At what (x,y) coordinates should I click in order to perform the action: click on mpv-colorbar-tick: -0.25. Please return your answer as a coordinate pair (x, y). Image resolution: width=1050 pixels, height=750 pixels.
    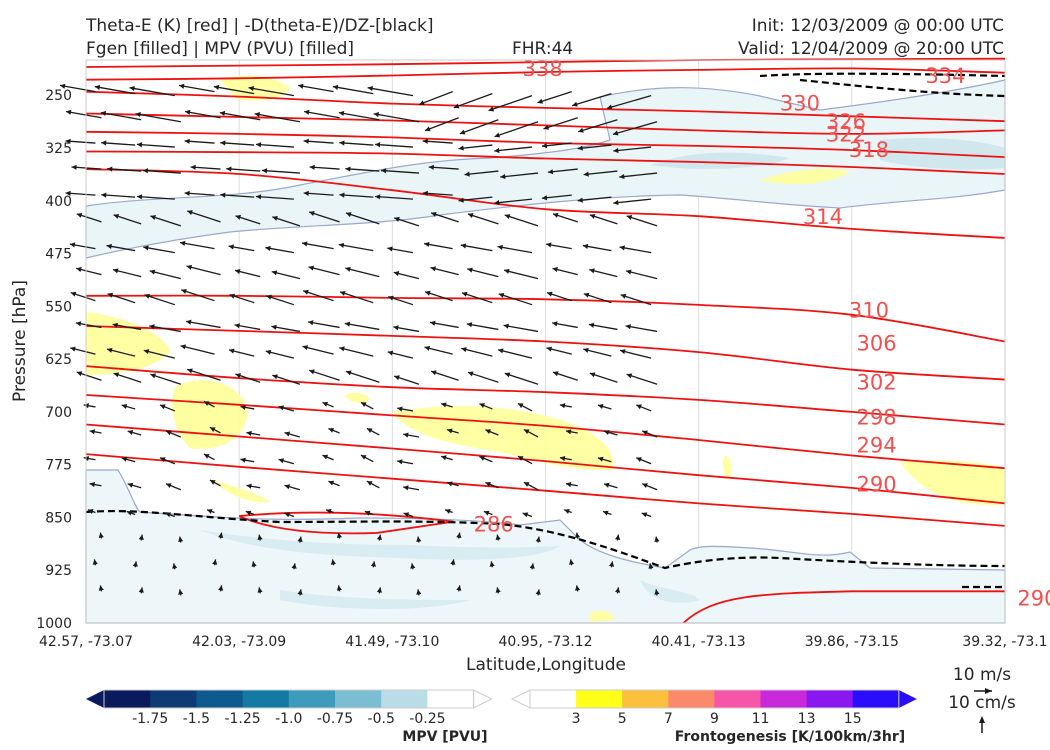
    Looking at the image, I should click on (427, 719).